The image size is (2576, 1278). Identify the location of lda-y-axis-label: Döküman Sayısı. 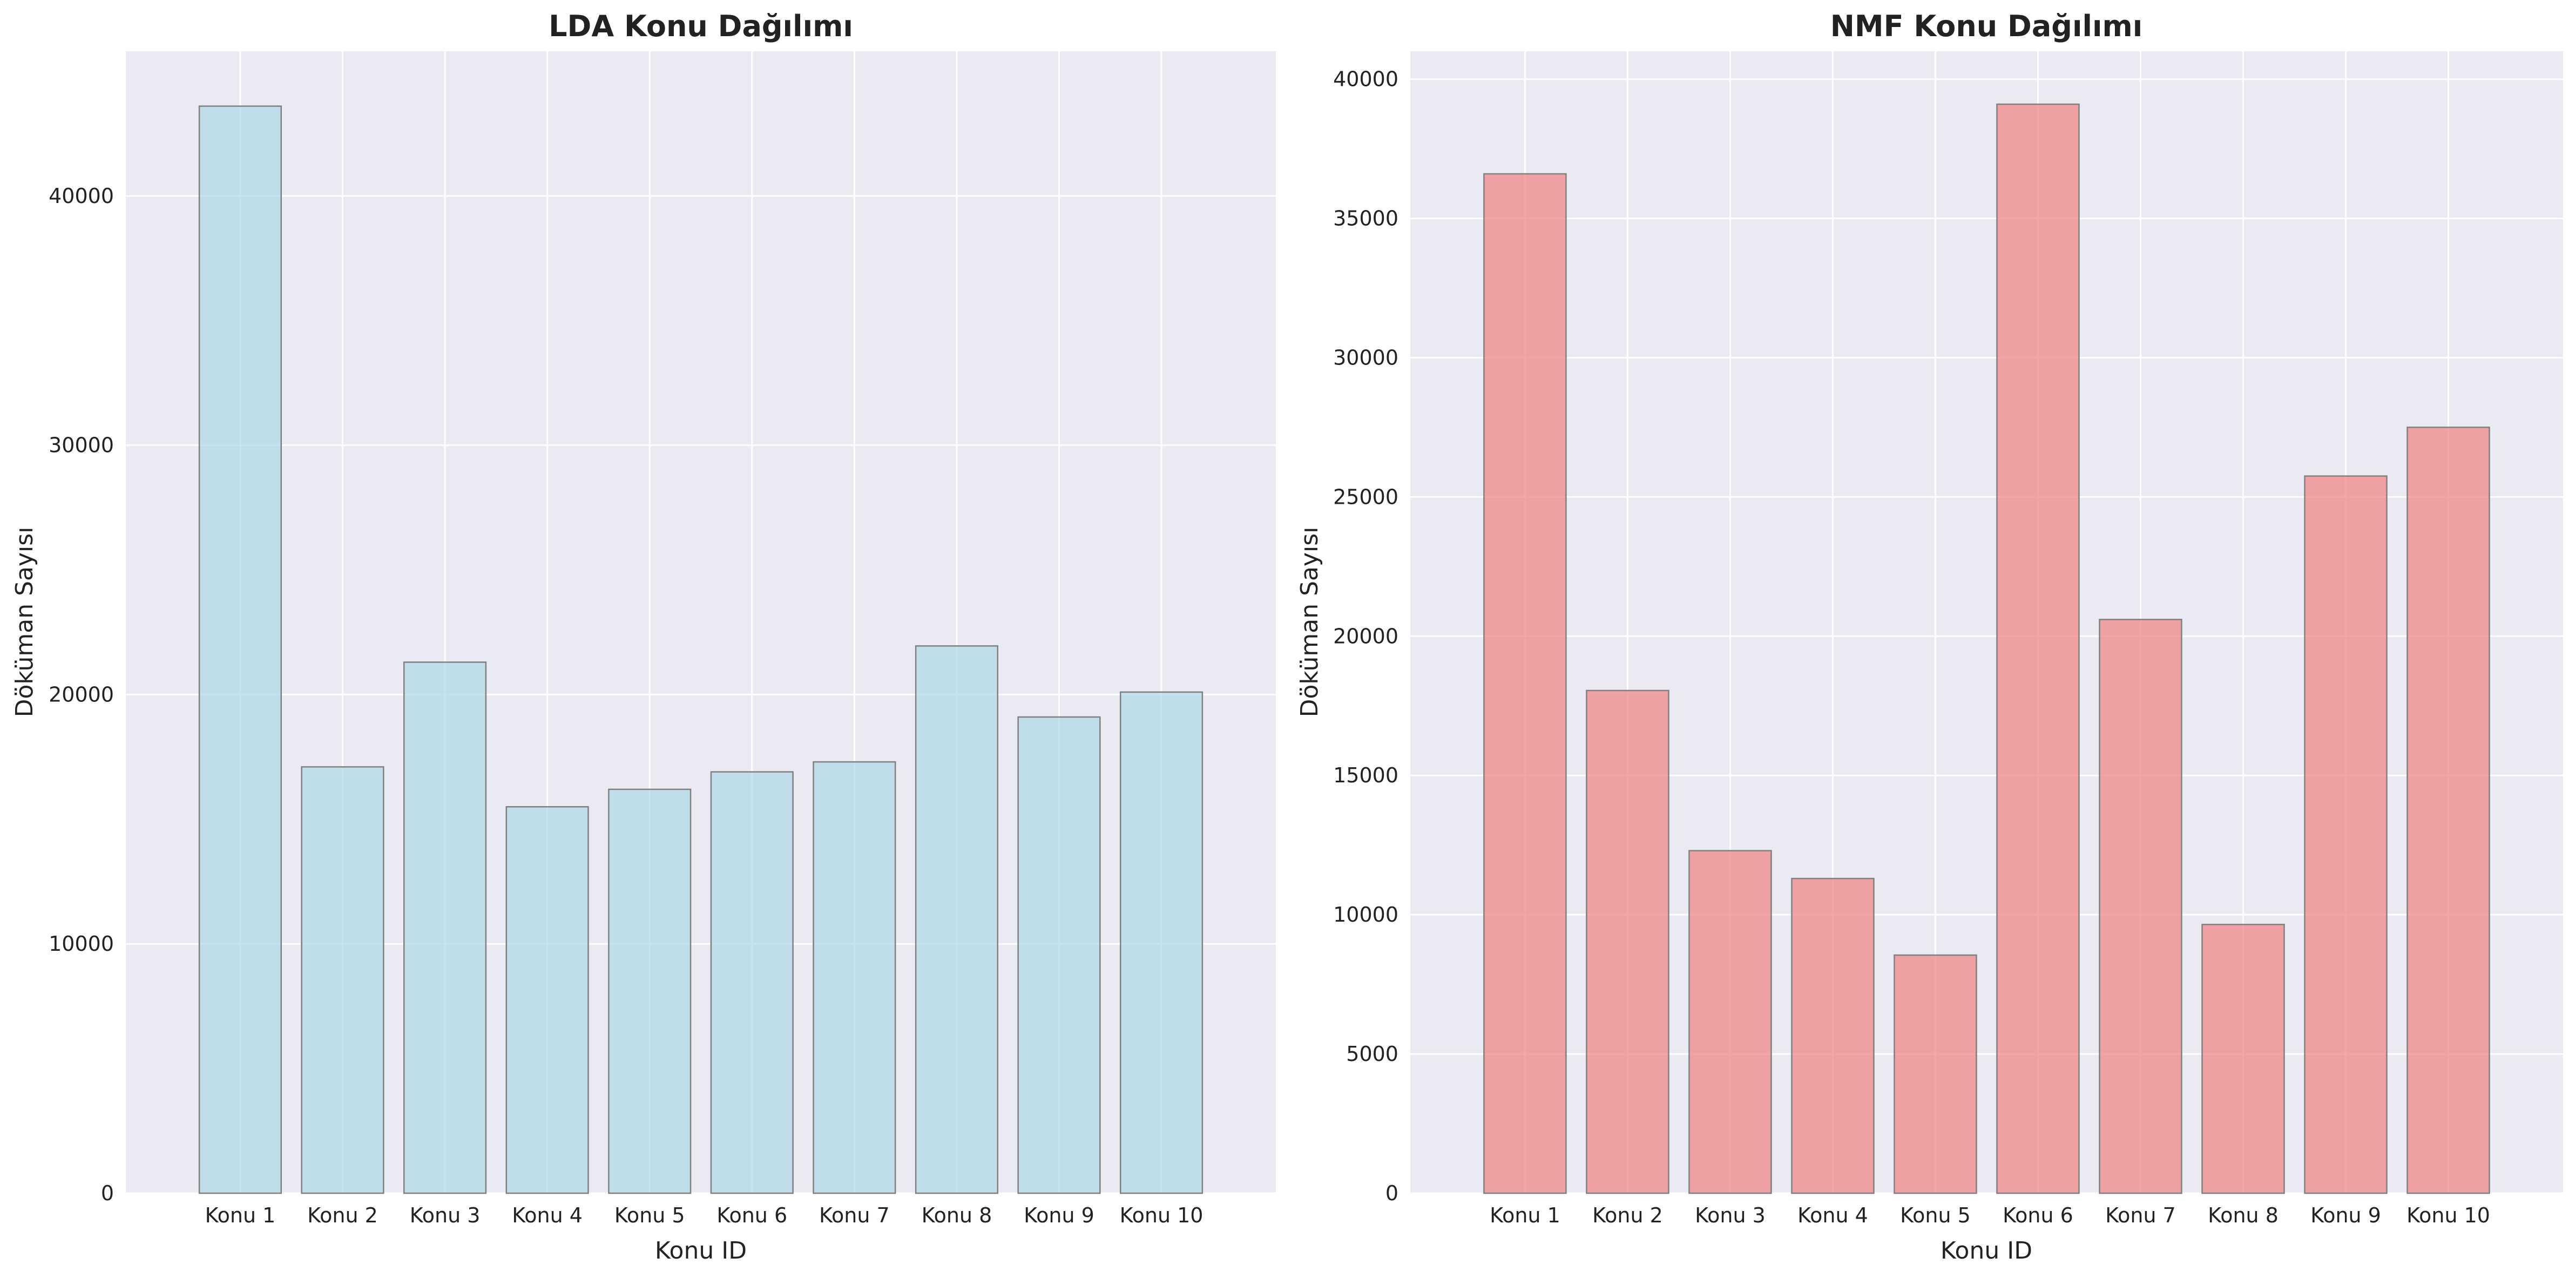
(24, 622).